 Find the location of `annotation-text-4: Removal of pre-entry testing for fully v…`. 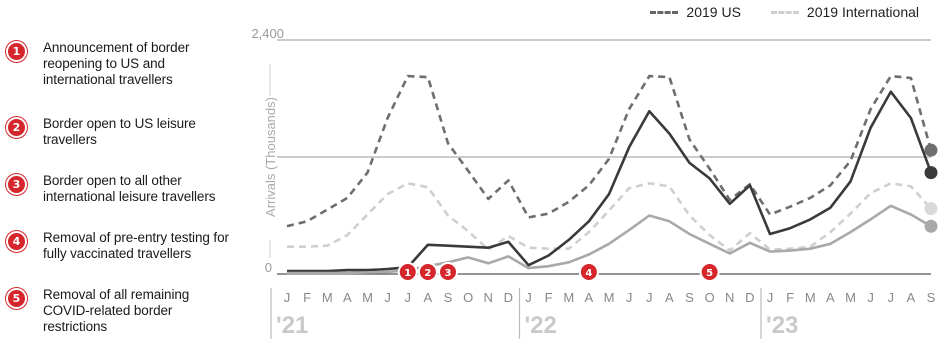

annotation-text-4: Removal of pre-entry testing for fully v… is located at coordinates (136, 245).